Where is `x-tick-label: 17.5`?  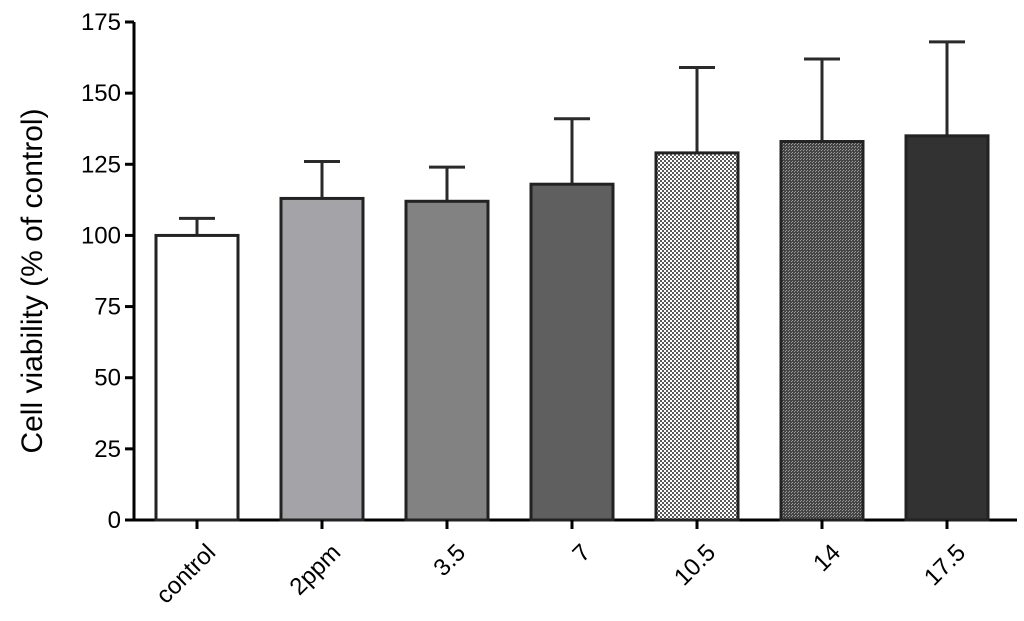
x-tick-label: 17.5 is located at coordinates (945, 565).